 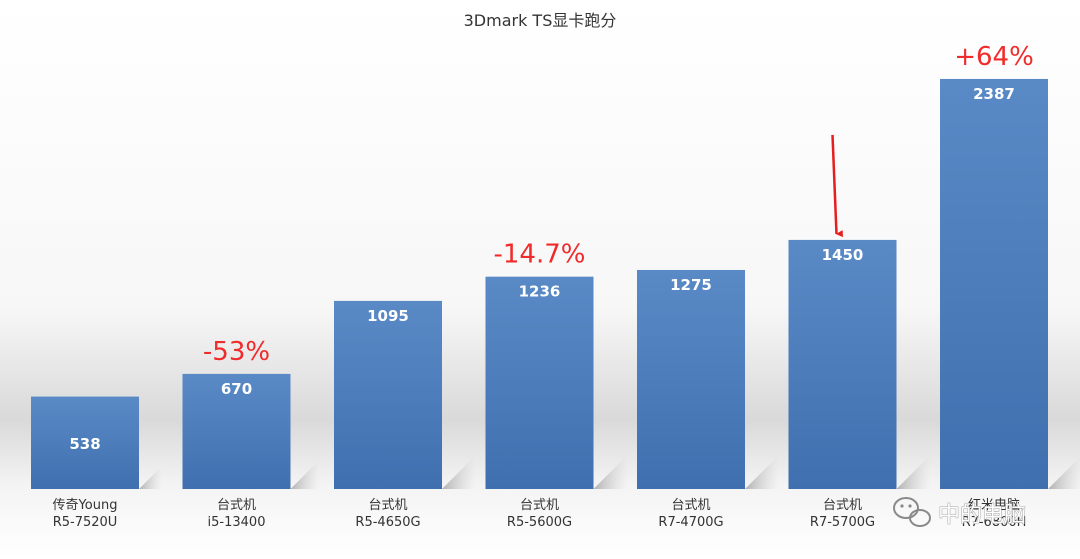 I want to click on chart-title: 3Dmark TS显卡跑分, so click(x=540, y=20).